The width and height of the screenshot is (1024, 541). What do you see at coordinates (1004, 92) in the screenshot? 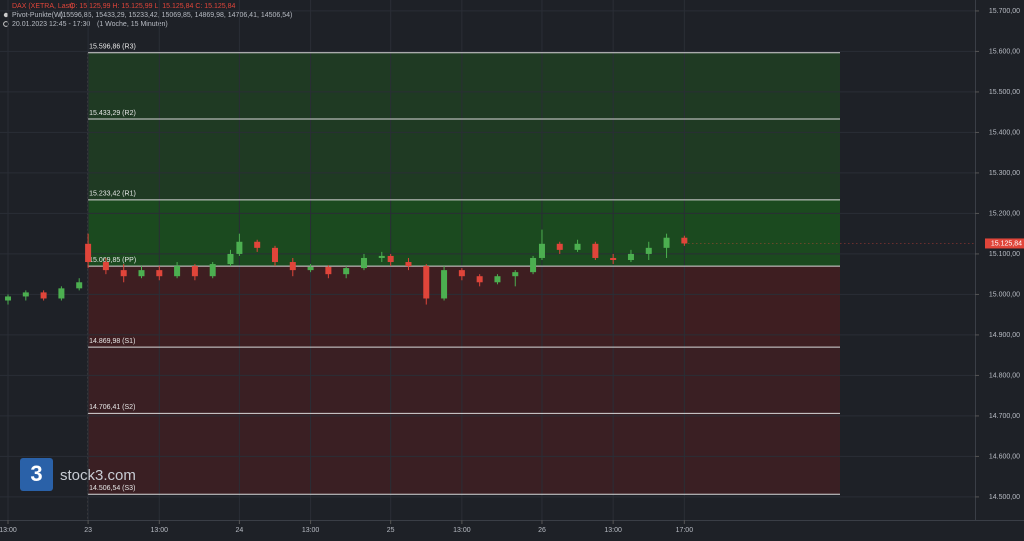
I see `y-tick-label: 15.500,00` at bounding box center [1004, 92].